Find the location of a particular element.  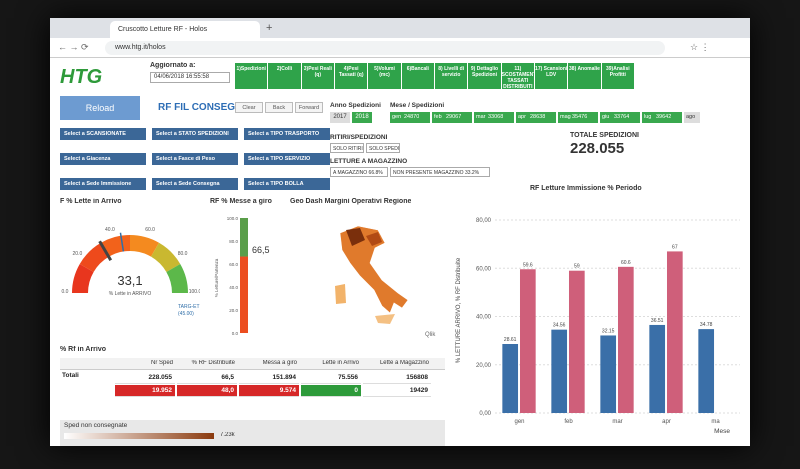

filter: Select a TIPO BOLLA is located at coordinates (287, 184).